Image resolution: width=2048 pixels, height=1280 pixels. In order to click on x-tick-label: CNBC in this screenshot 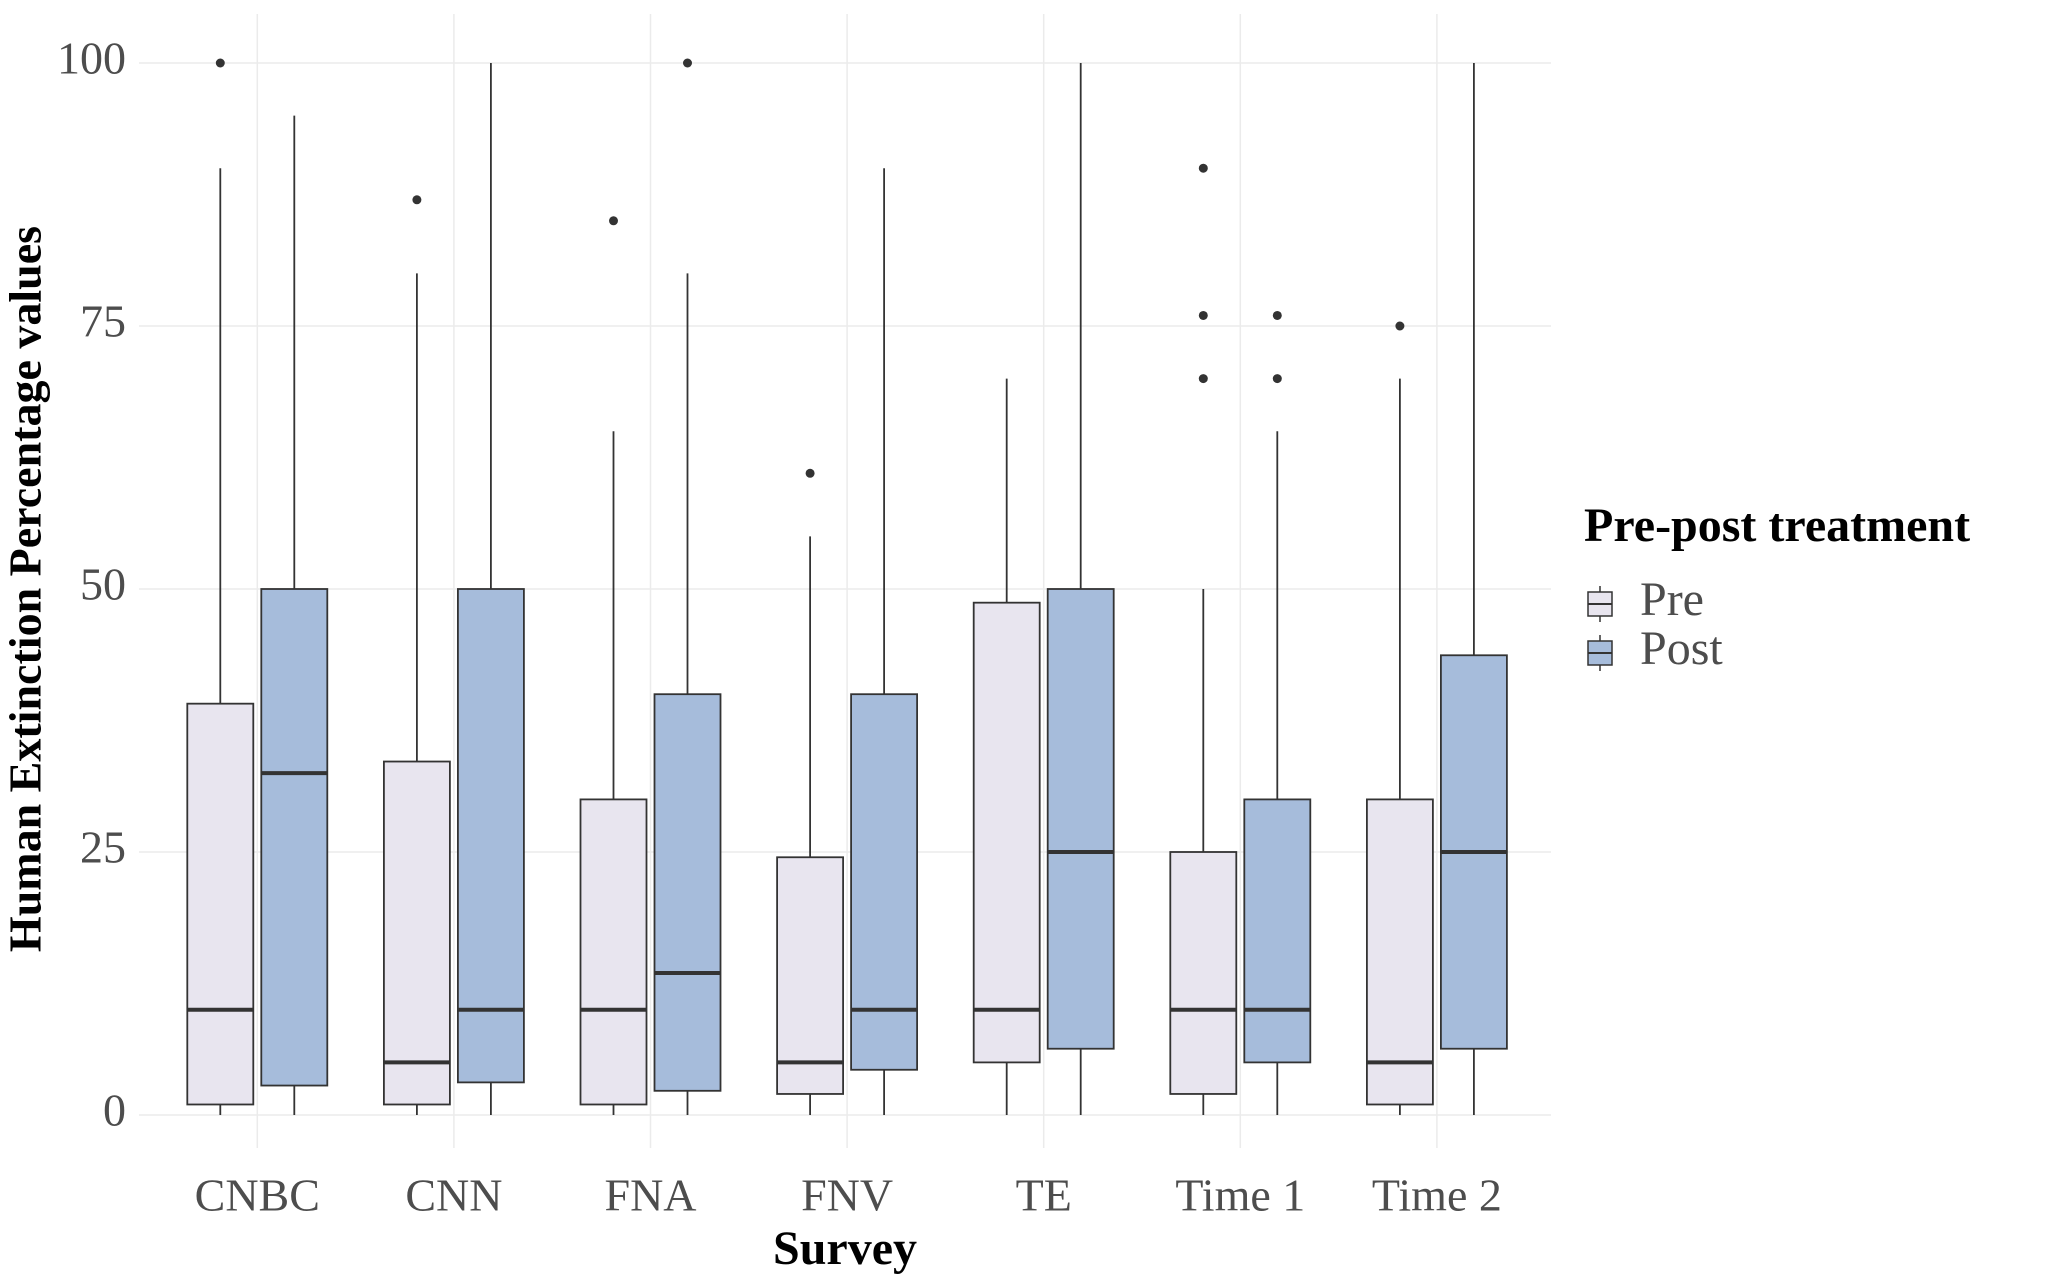, I will do `click(257, 1195)`.